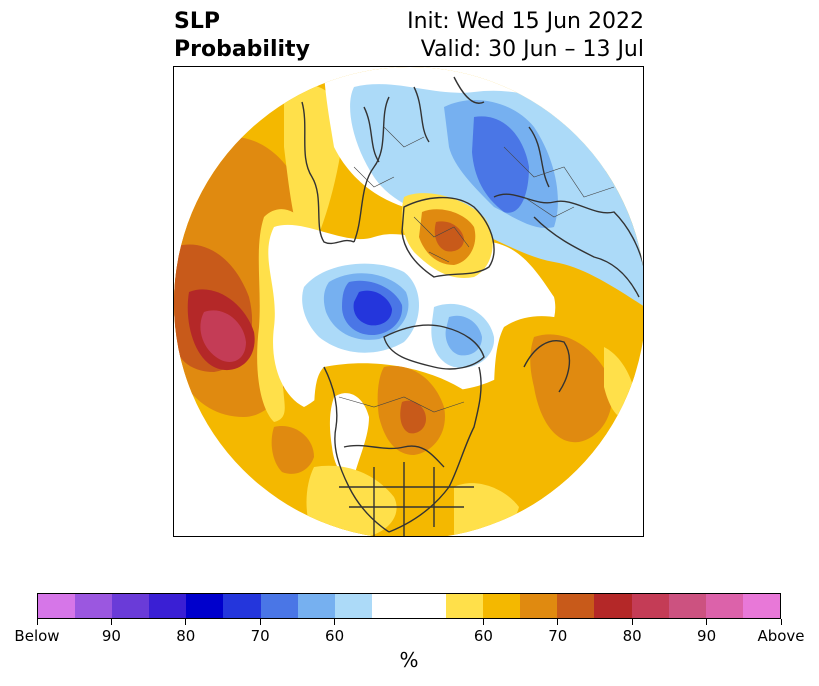 The image size is (819, 686). Describe the element at coordinates (532, 49) in the screenshot. I see `valid-range: Valid: 30 Jun – 13 Jul` at that location.